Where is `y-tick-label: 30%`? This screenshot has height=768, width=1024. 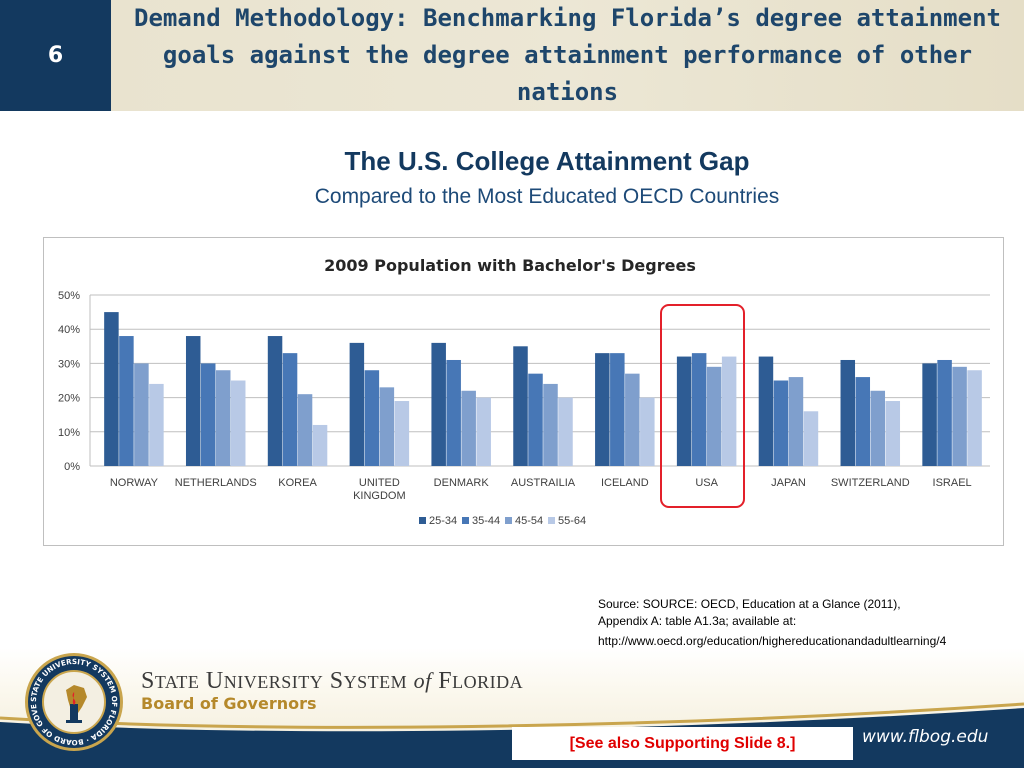 y-tick-label: 30% is located at coordinates (69, 364).